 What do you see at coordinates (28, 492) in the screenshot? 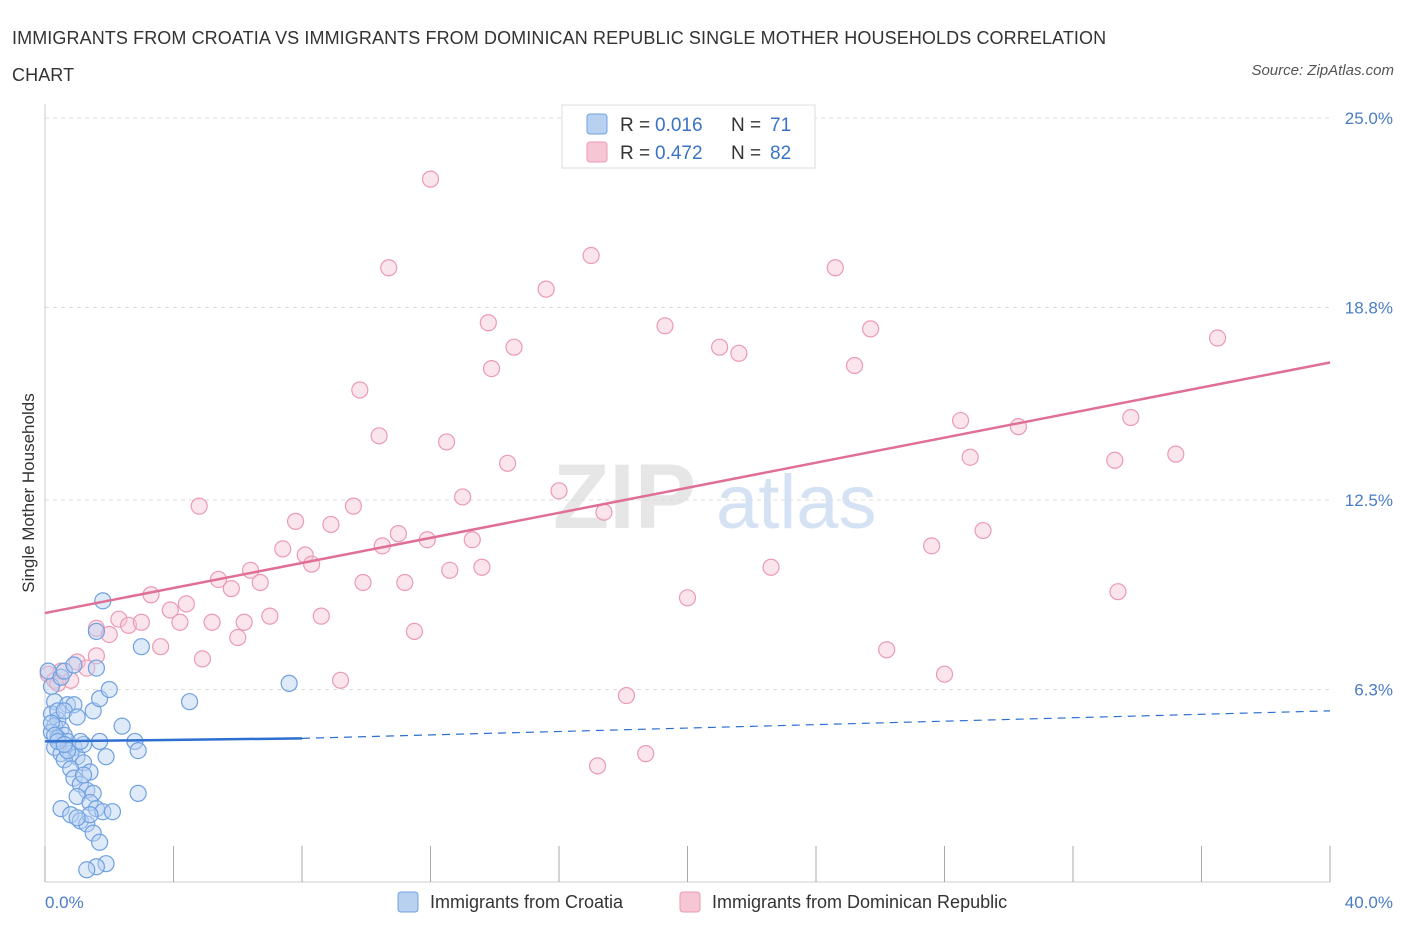
I see `y-axis-label: Single Mother Households` at bounding box center [28, 492].